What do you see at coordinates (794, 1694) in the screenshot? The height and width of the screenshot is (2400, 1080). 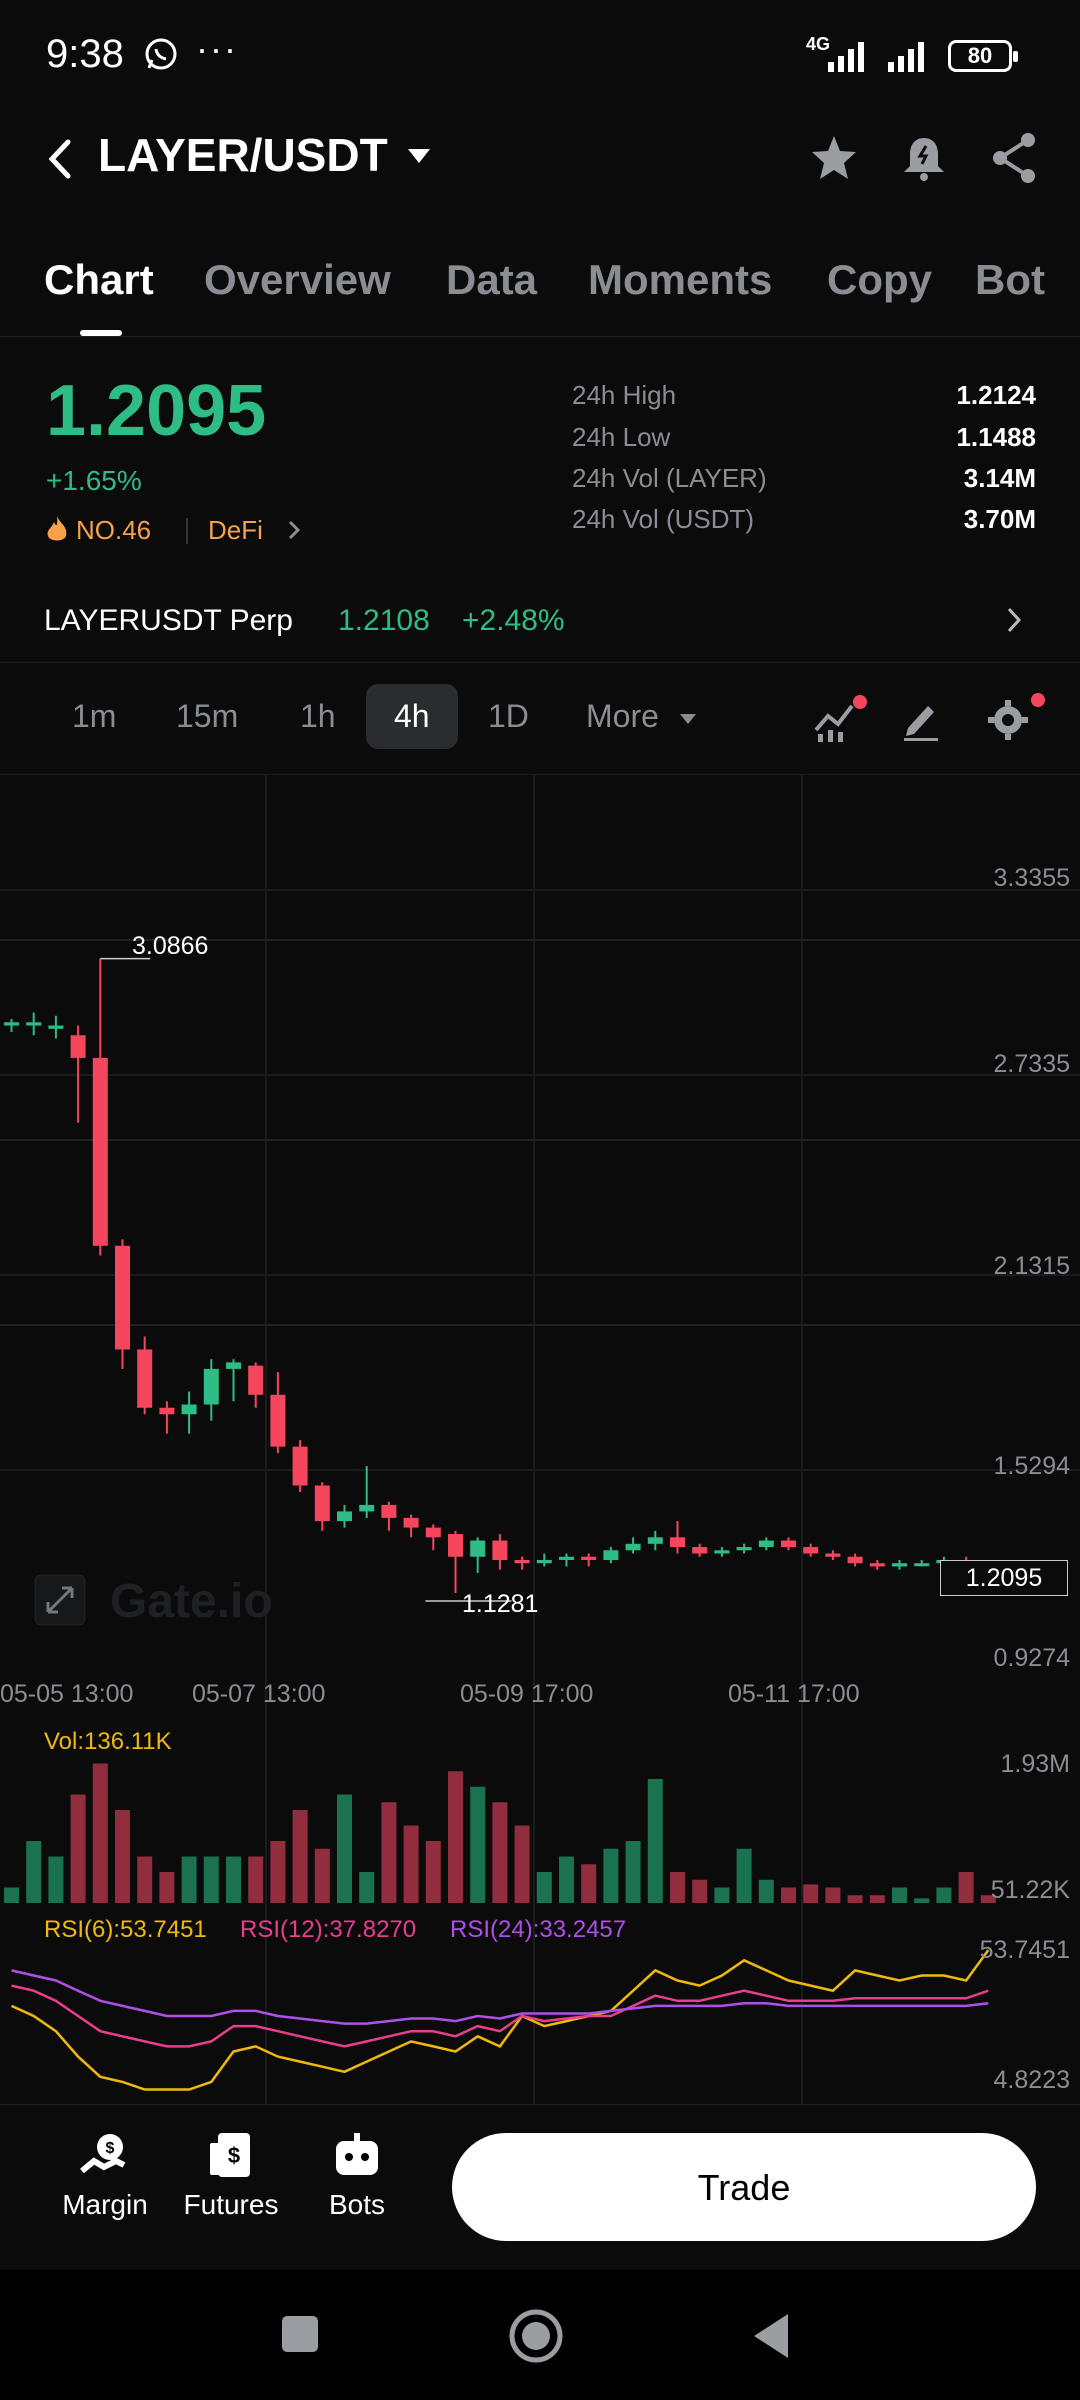 I see `x-tick: 05-11 17:00` at bounding box center [794, 1694].